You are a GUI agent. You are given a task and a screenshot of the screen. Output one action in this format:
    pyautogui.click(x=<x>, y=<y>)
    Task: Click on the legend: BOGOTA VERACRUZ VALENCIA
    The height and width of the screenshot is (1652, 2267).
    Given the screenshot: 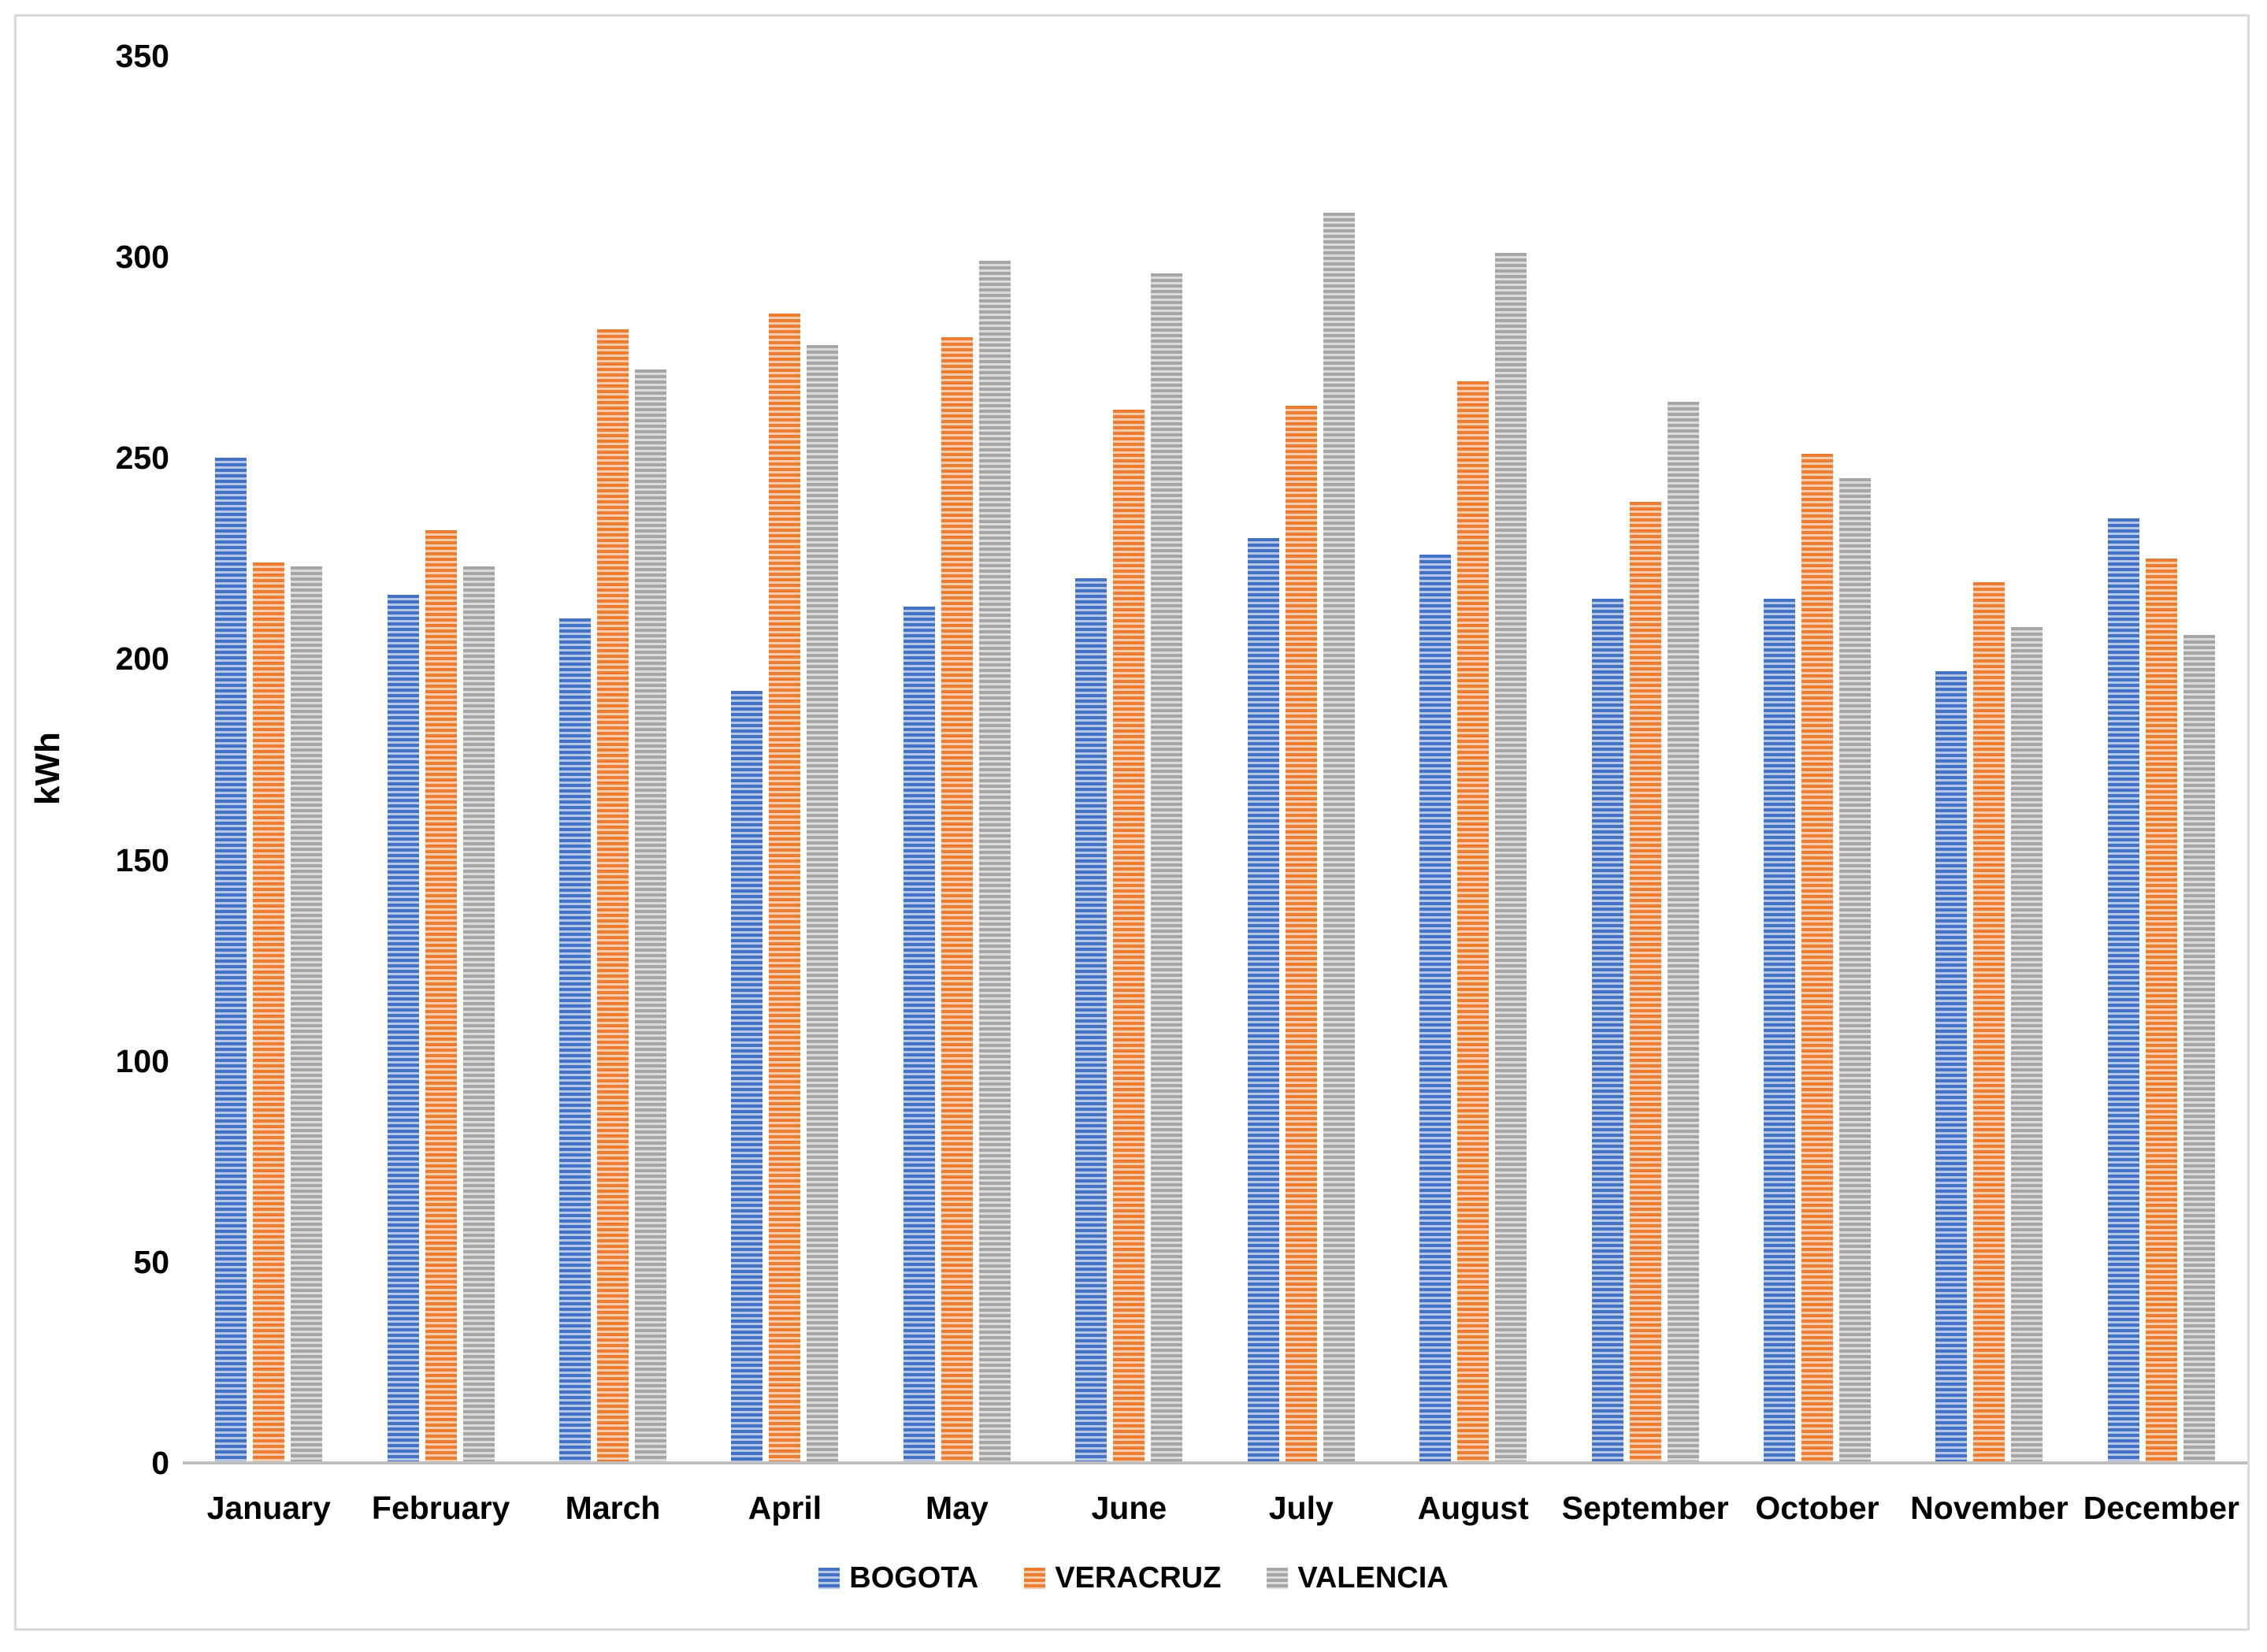 What is the action you would take?
    pyautogui.click(x=1133, y=1578)
    